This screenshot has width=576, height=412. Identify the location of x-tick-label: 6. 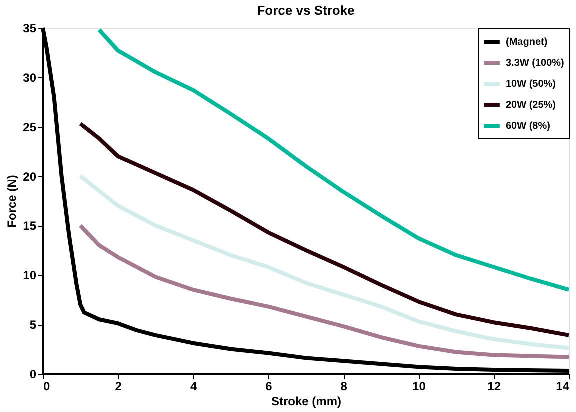
(269, 387).